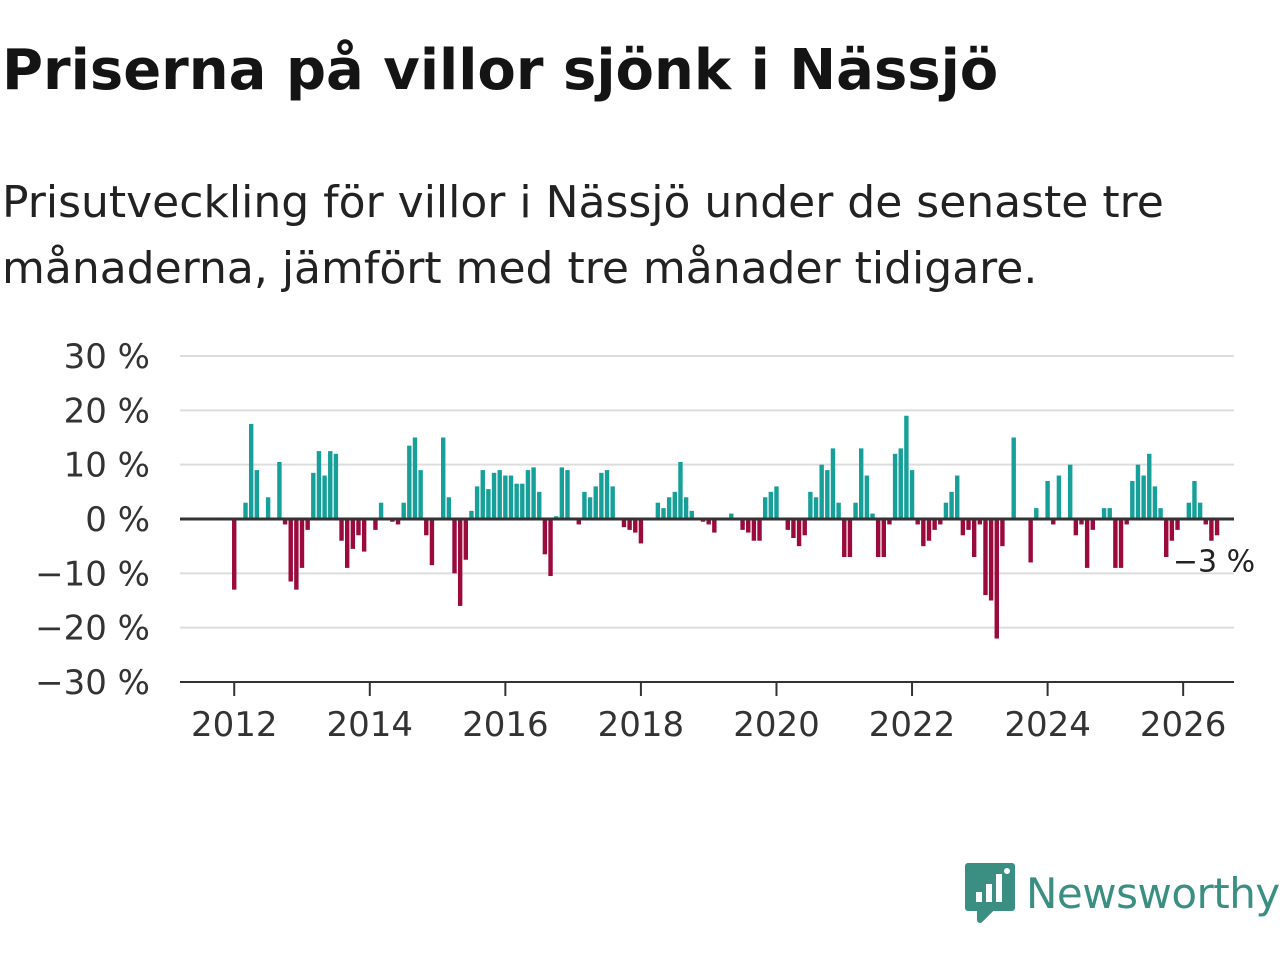 This screenshot has width=1280, height=960. I want to click on y-tick-label: 10 %, so click(107, 466).